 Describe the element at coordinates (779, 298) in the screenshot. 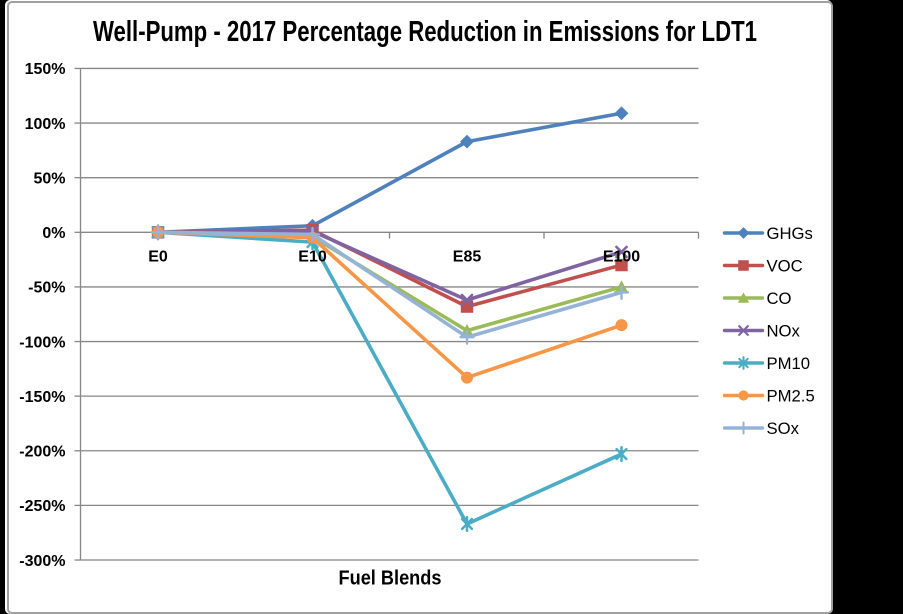

I see `svg-text: CO` at that location.